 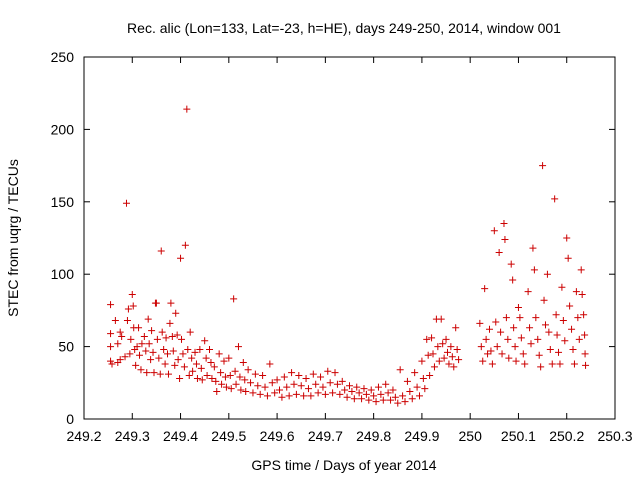 What do you see at coordinates (421, 436) in the screenshot?
I see `x-tick-label: 249.9` at bounding box center [421, 436].